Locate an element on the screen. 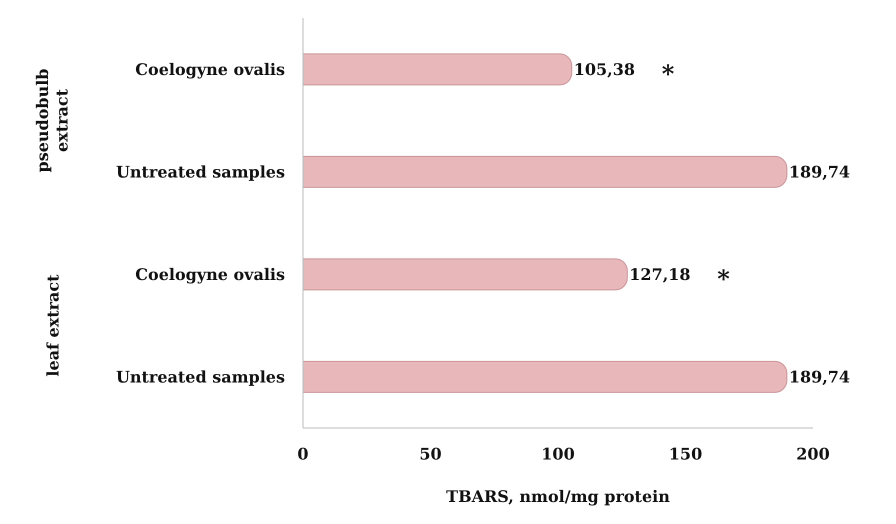 The height and width of the screenshot is (524, 896). x-tick-label: 100 is located at coordinates (558, 454).